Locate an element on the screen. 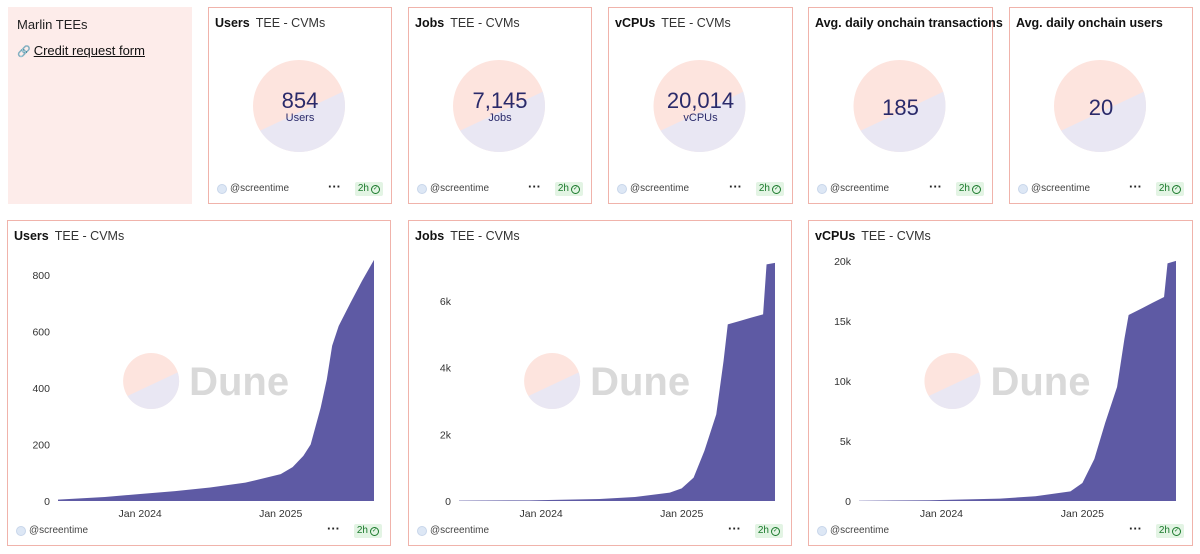  counter-card-users: Users TEE - CVMs 854 Users @screentime ··· 2h ✓ is located at coordinates (300, 105).